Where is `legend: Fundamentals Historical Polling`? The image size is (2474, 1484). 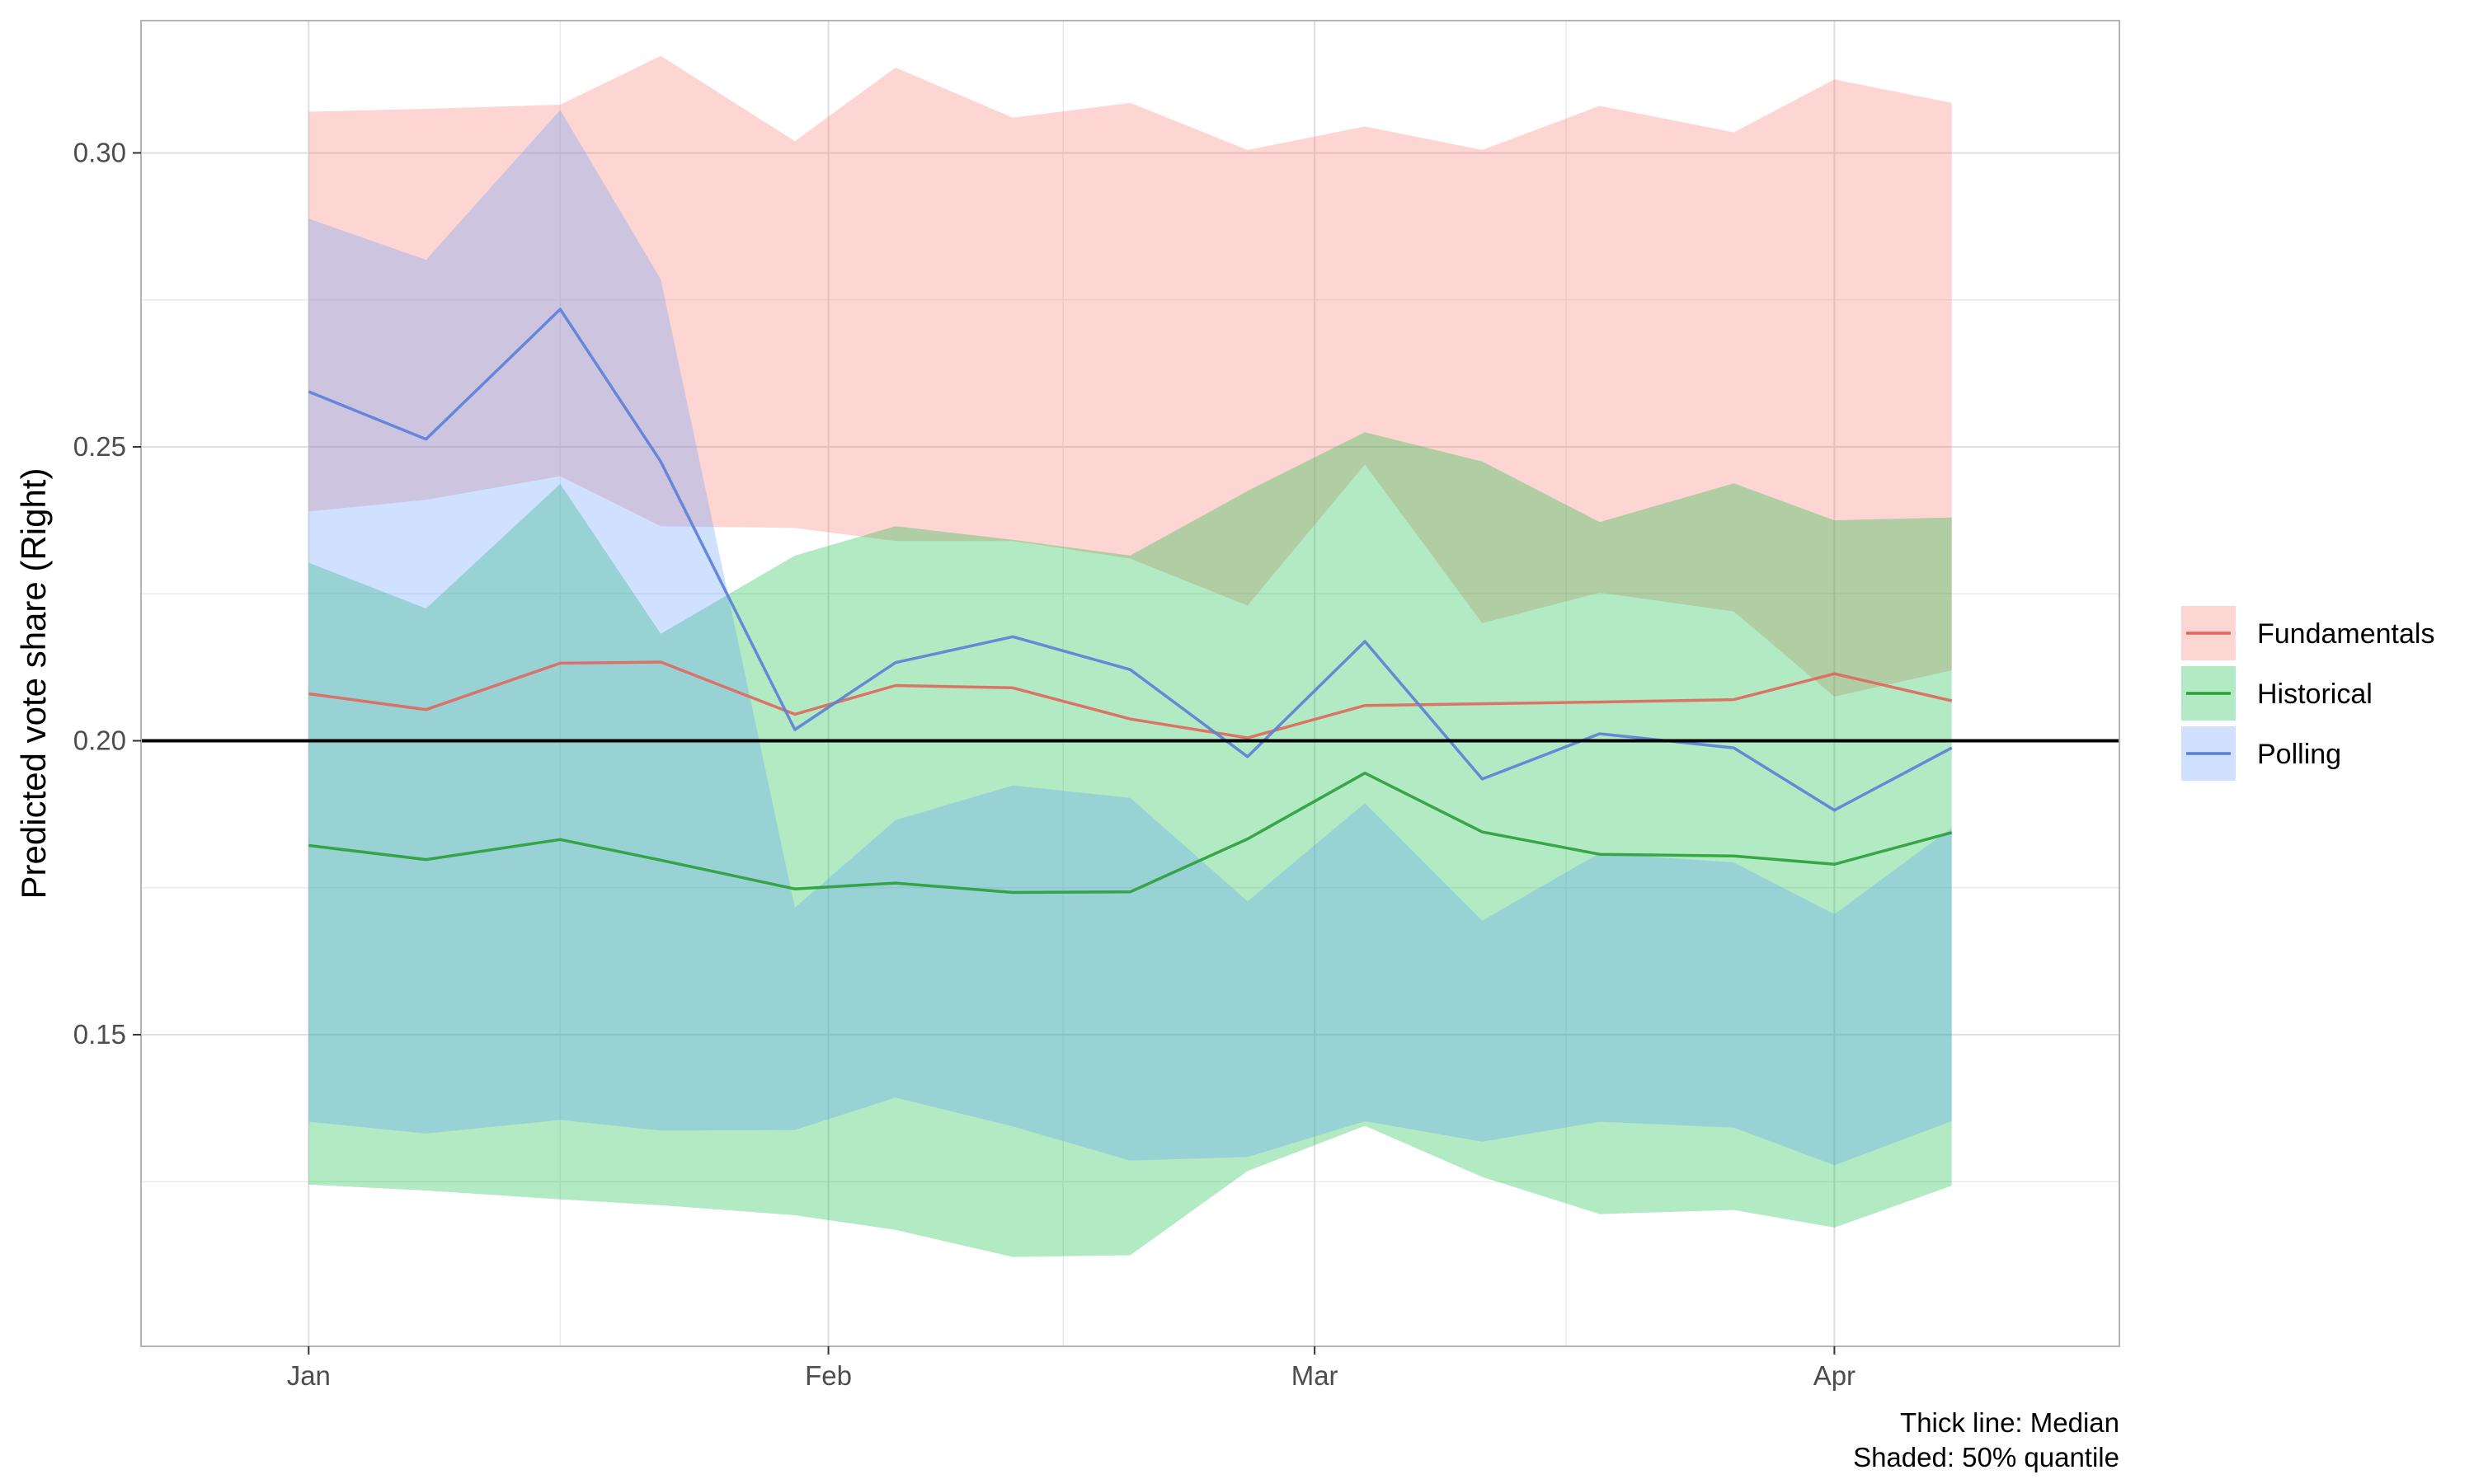 legend: Fundamentals Historical Polling is located at coordinates (2307, 693).